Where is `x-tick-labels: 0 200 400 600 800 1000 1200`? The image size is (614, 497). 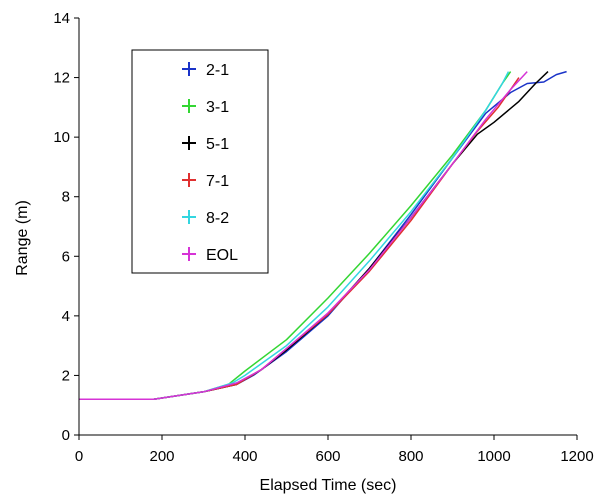 x-tick-labels: 0 200 400 600 800 1000 1200 is located at coordinates (334, 456).